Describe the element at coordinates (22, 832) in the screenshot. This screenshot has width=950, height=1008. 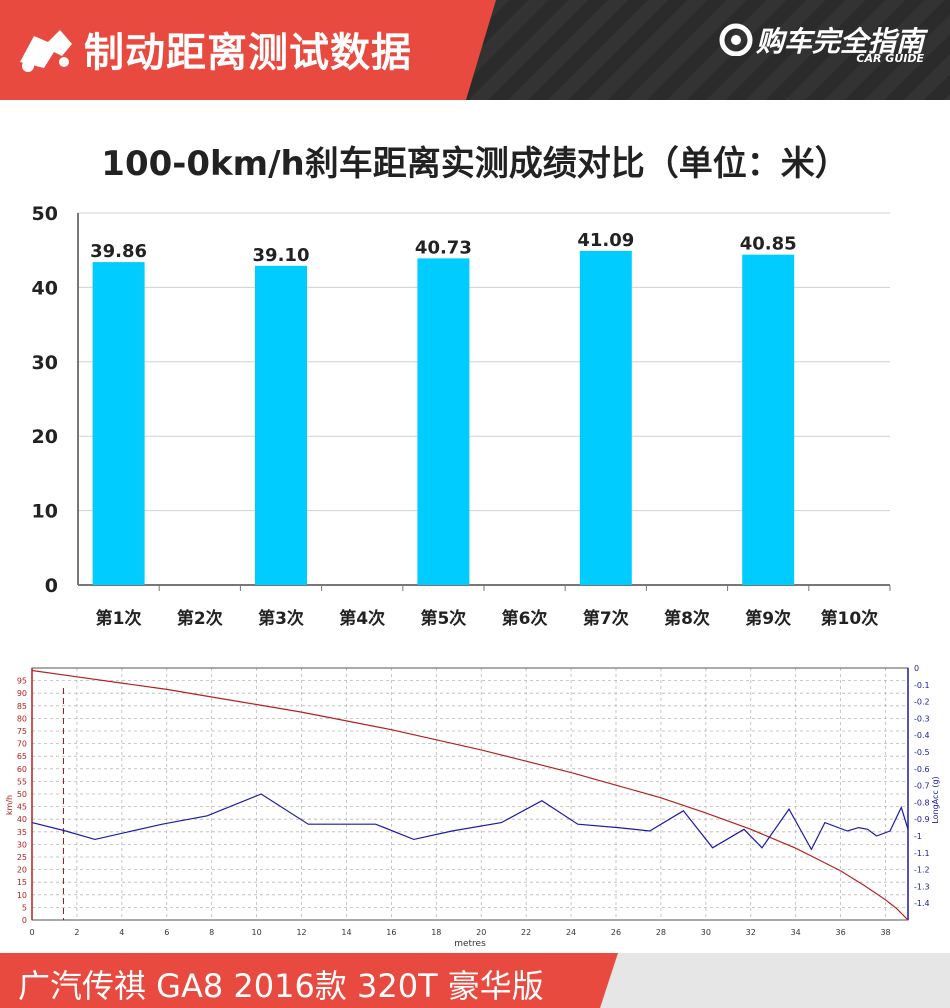
I see `line-y-left-tick-label: 35` at that location.